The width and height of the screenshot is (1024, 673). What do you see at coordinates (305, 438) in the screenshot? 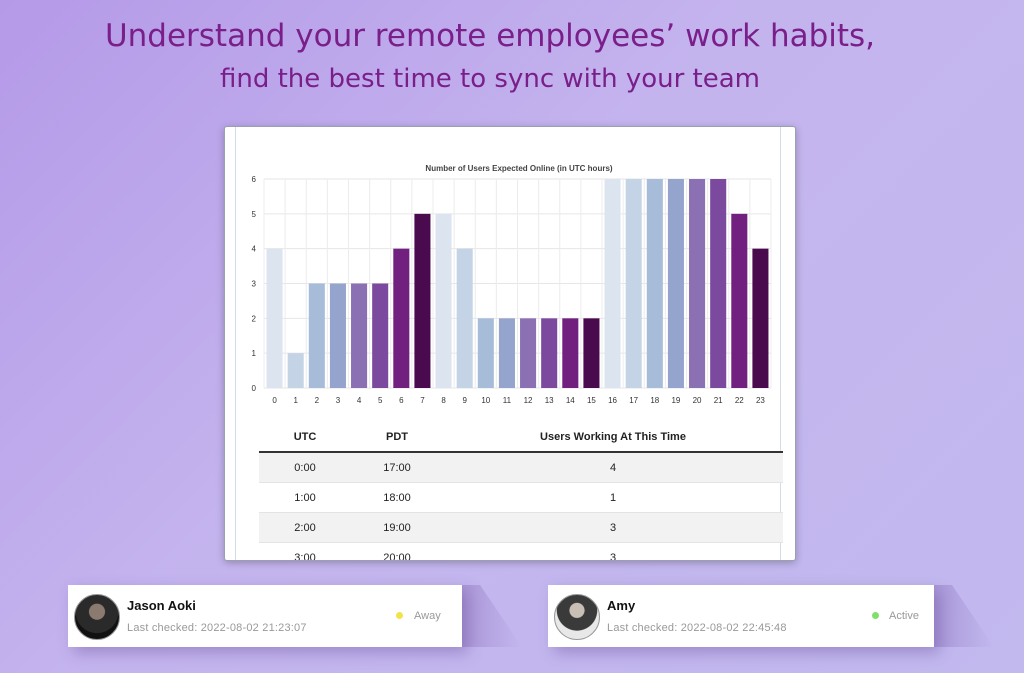
I see `col-header-utc: UTC` at bounding box center [305, 438].